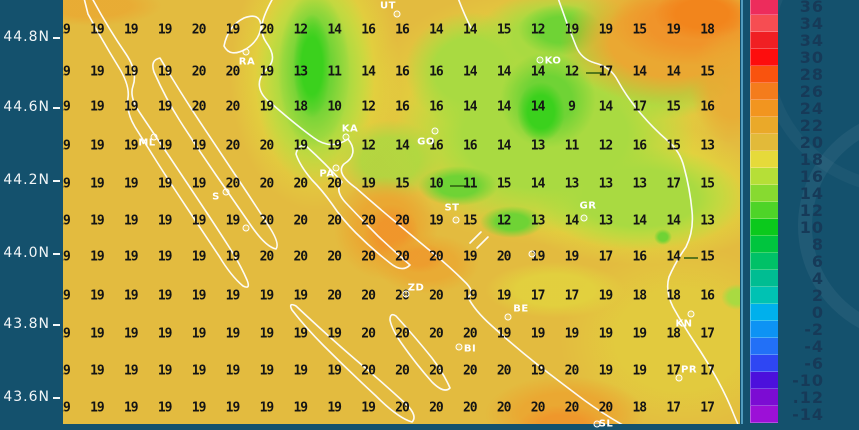 This screenshot has height=430, width=859. What do you see at coordinates (811, 57) in the screenshot?
I see `colorbar-label: 30` at bounding box center [811, 57].